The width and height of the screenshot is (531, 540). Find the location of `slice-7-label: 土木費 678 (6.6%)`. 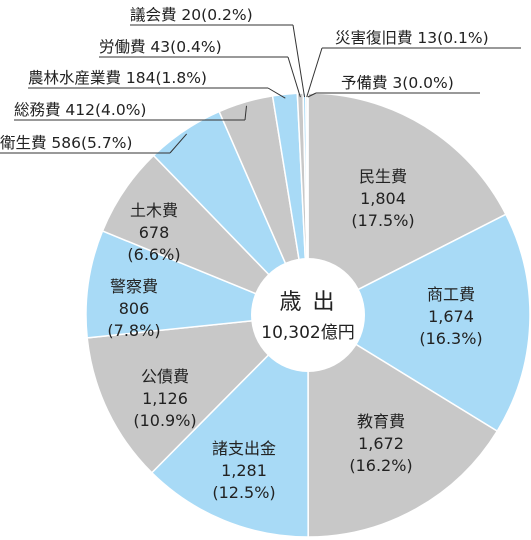

slice-7-label: 土木費 678 (6.6%) is located at coordinates (153, 232).